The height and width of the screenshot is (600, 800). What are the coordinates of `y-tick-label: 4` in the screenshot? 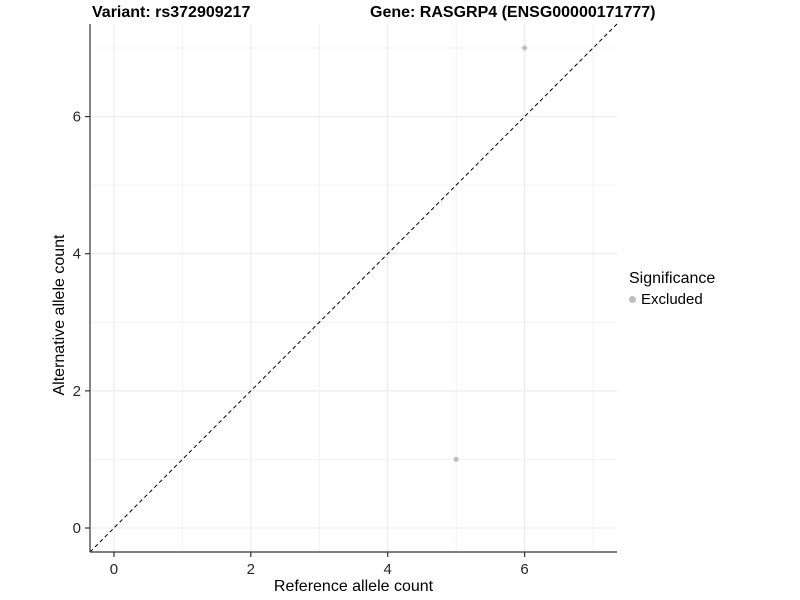 It's located at (77, 254).